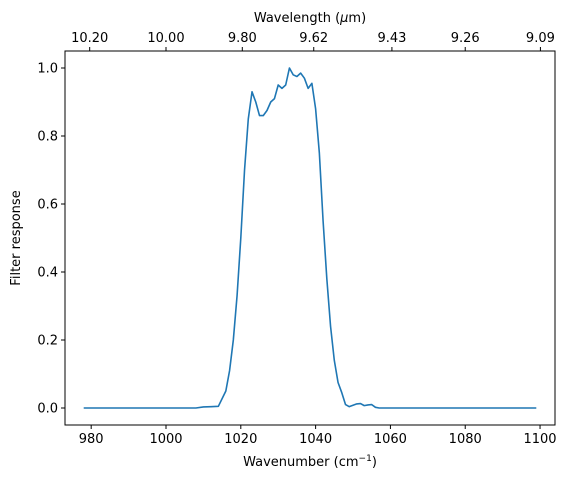 The image size is (570, 480). I want to click on x-tick-label: 1100, so click(539, 439).